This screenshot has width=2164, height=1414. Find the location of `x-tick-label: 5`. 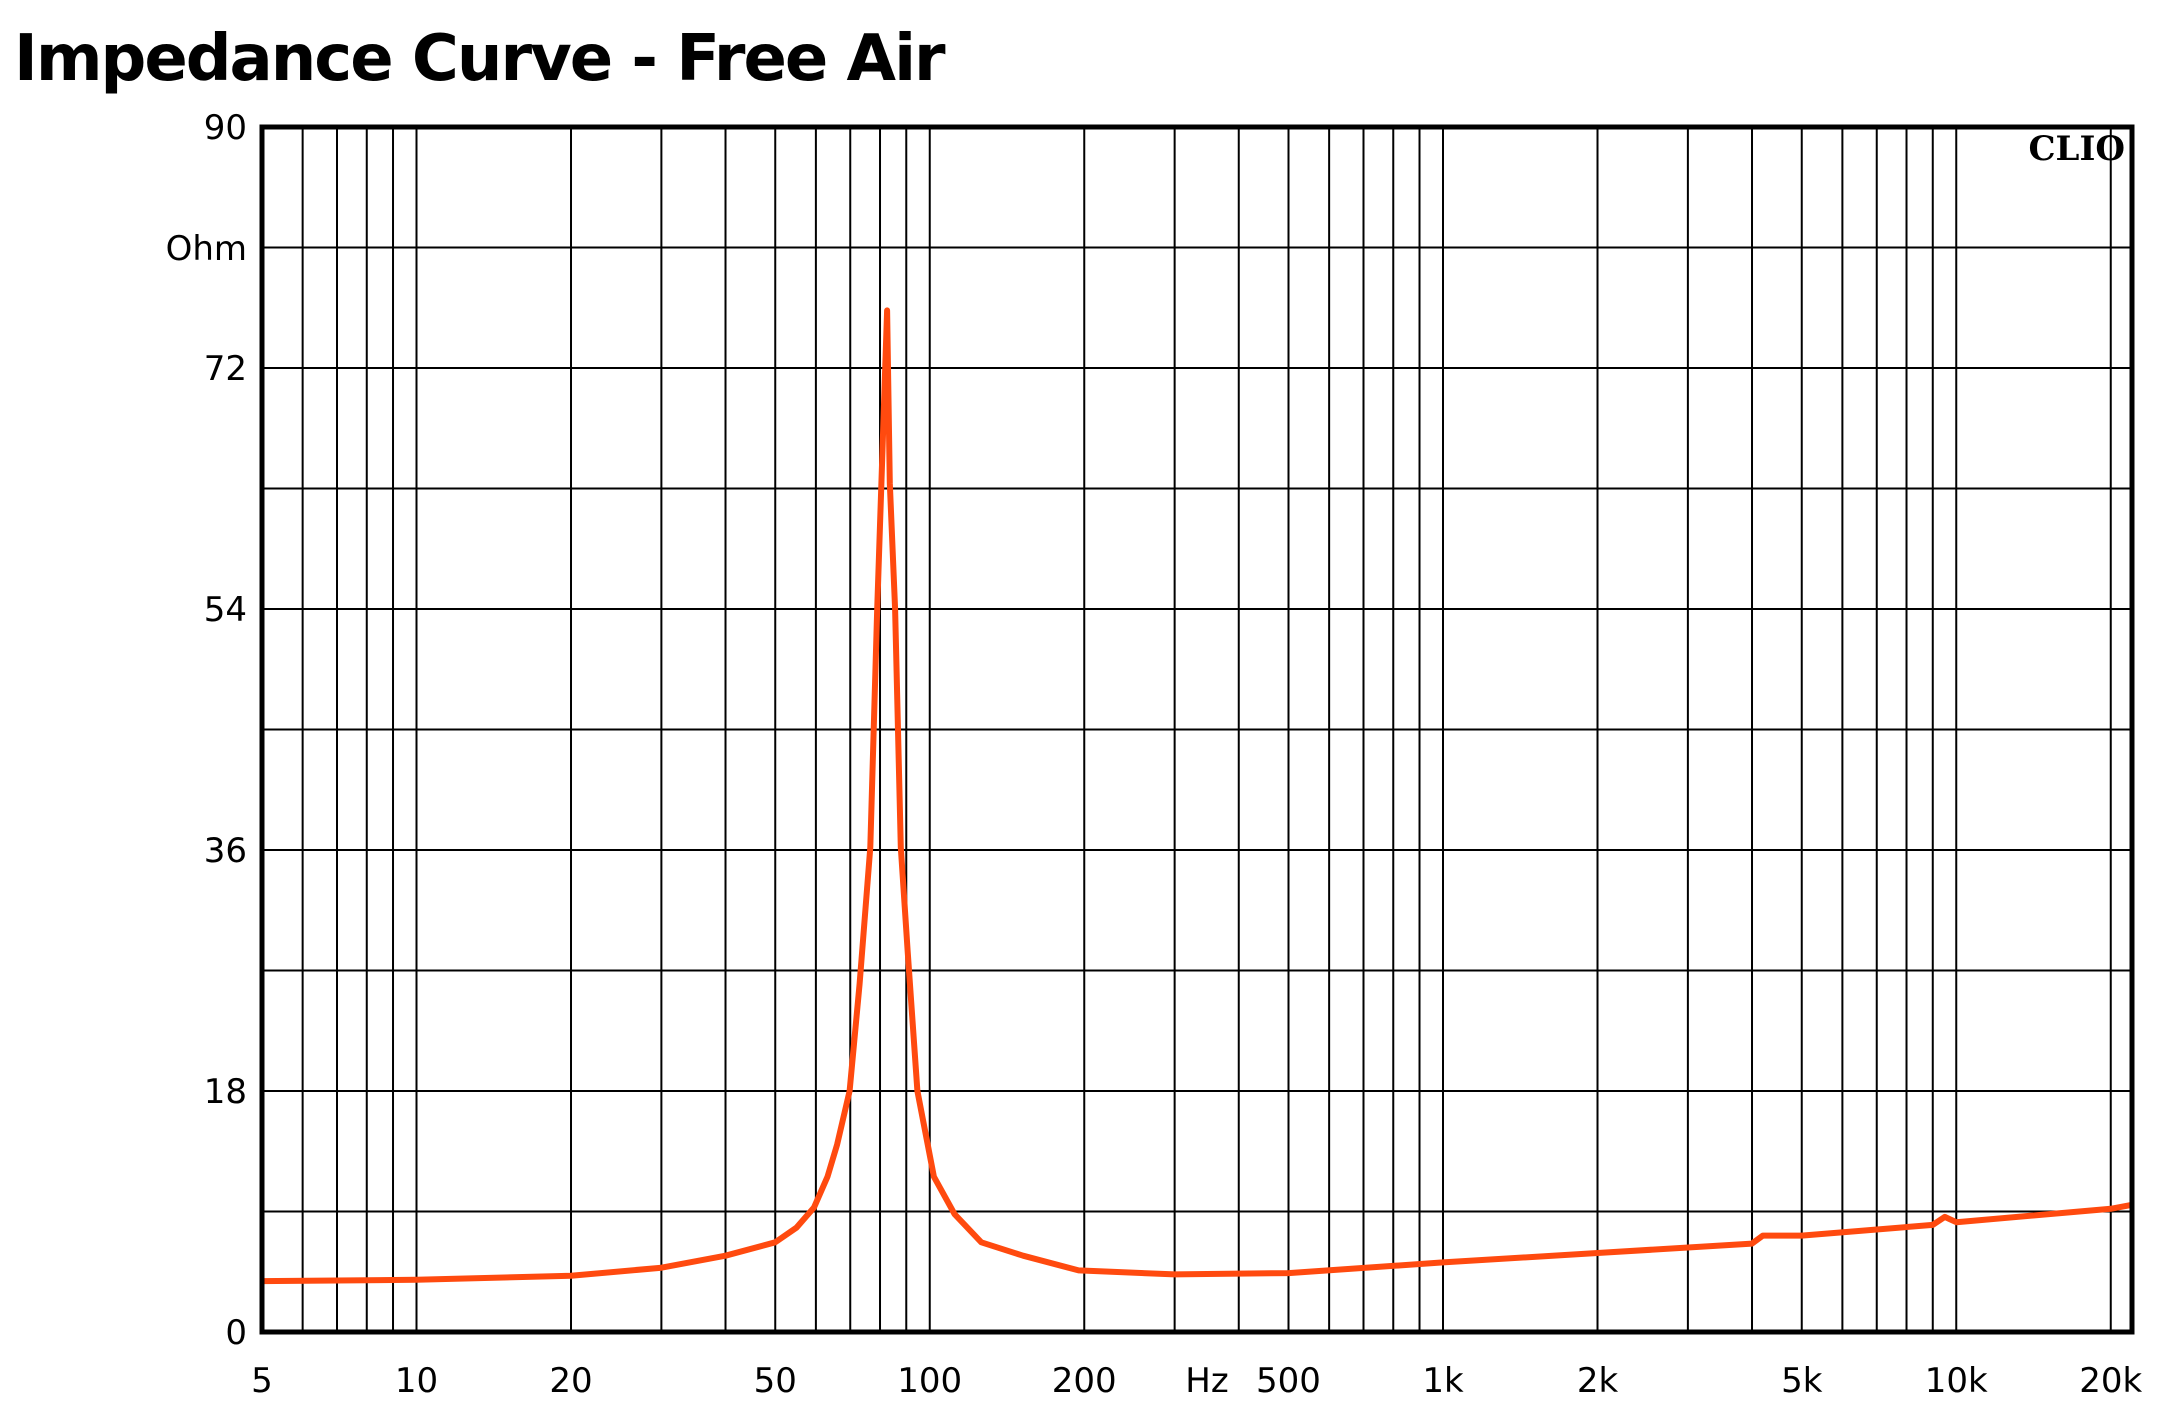

x-tick-label: 5 is located at coordinates (262, 1381).